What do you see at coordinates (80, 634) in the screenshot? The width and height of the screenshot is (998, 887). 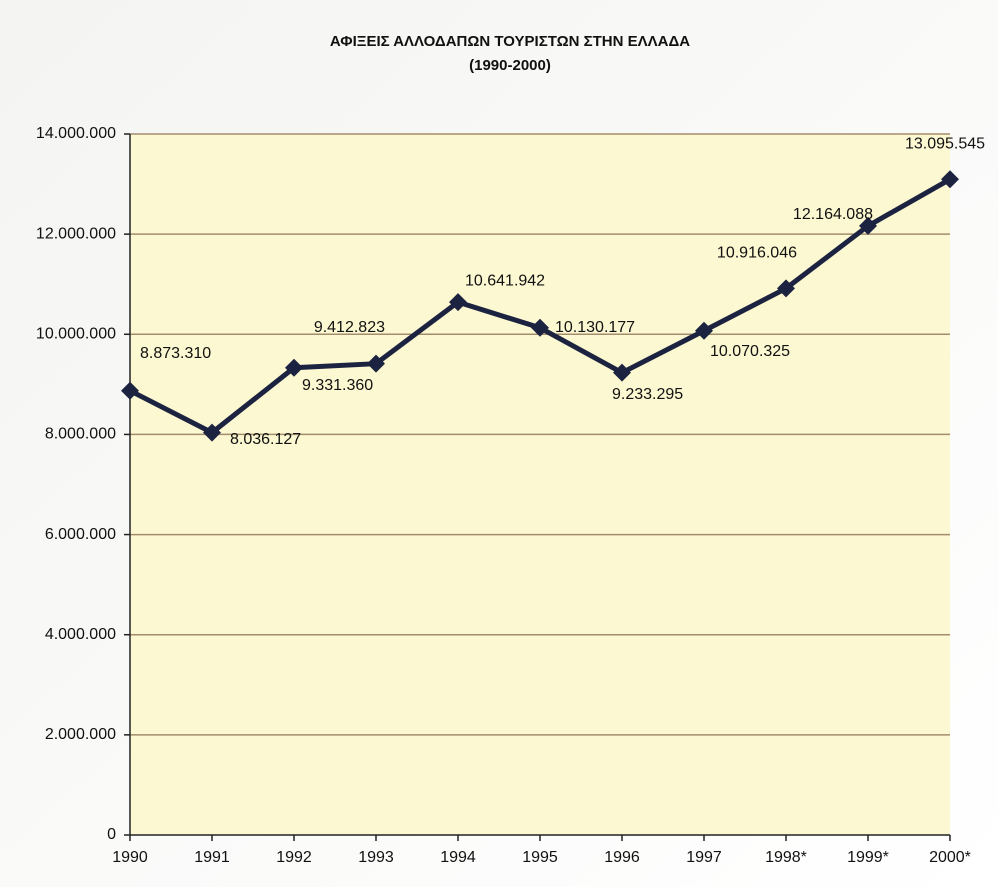 I see `y-tick-label: 4.000.000` at bounding box center [80, 634].